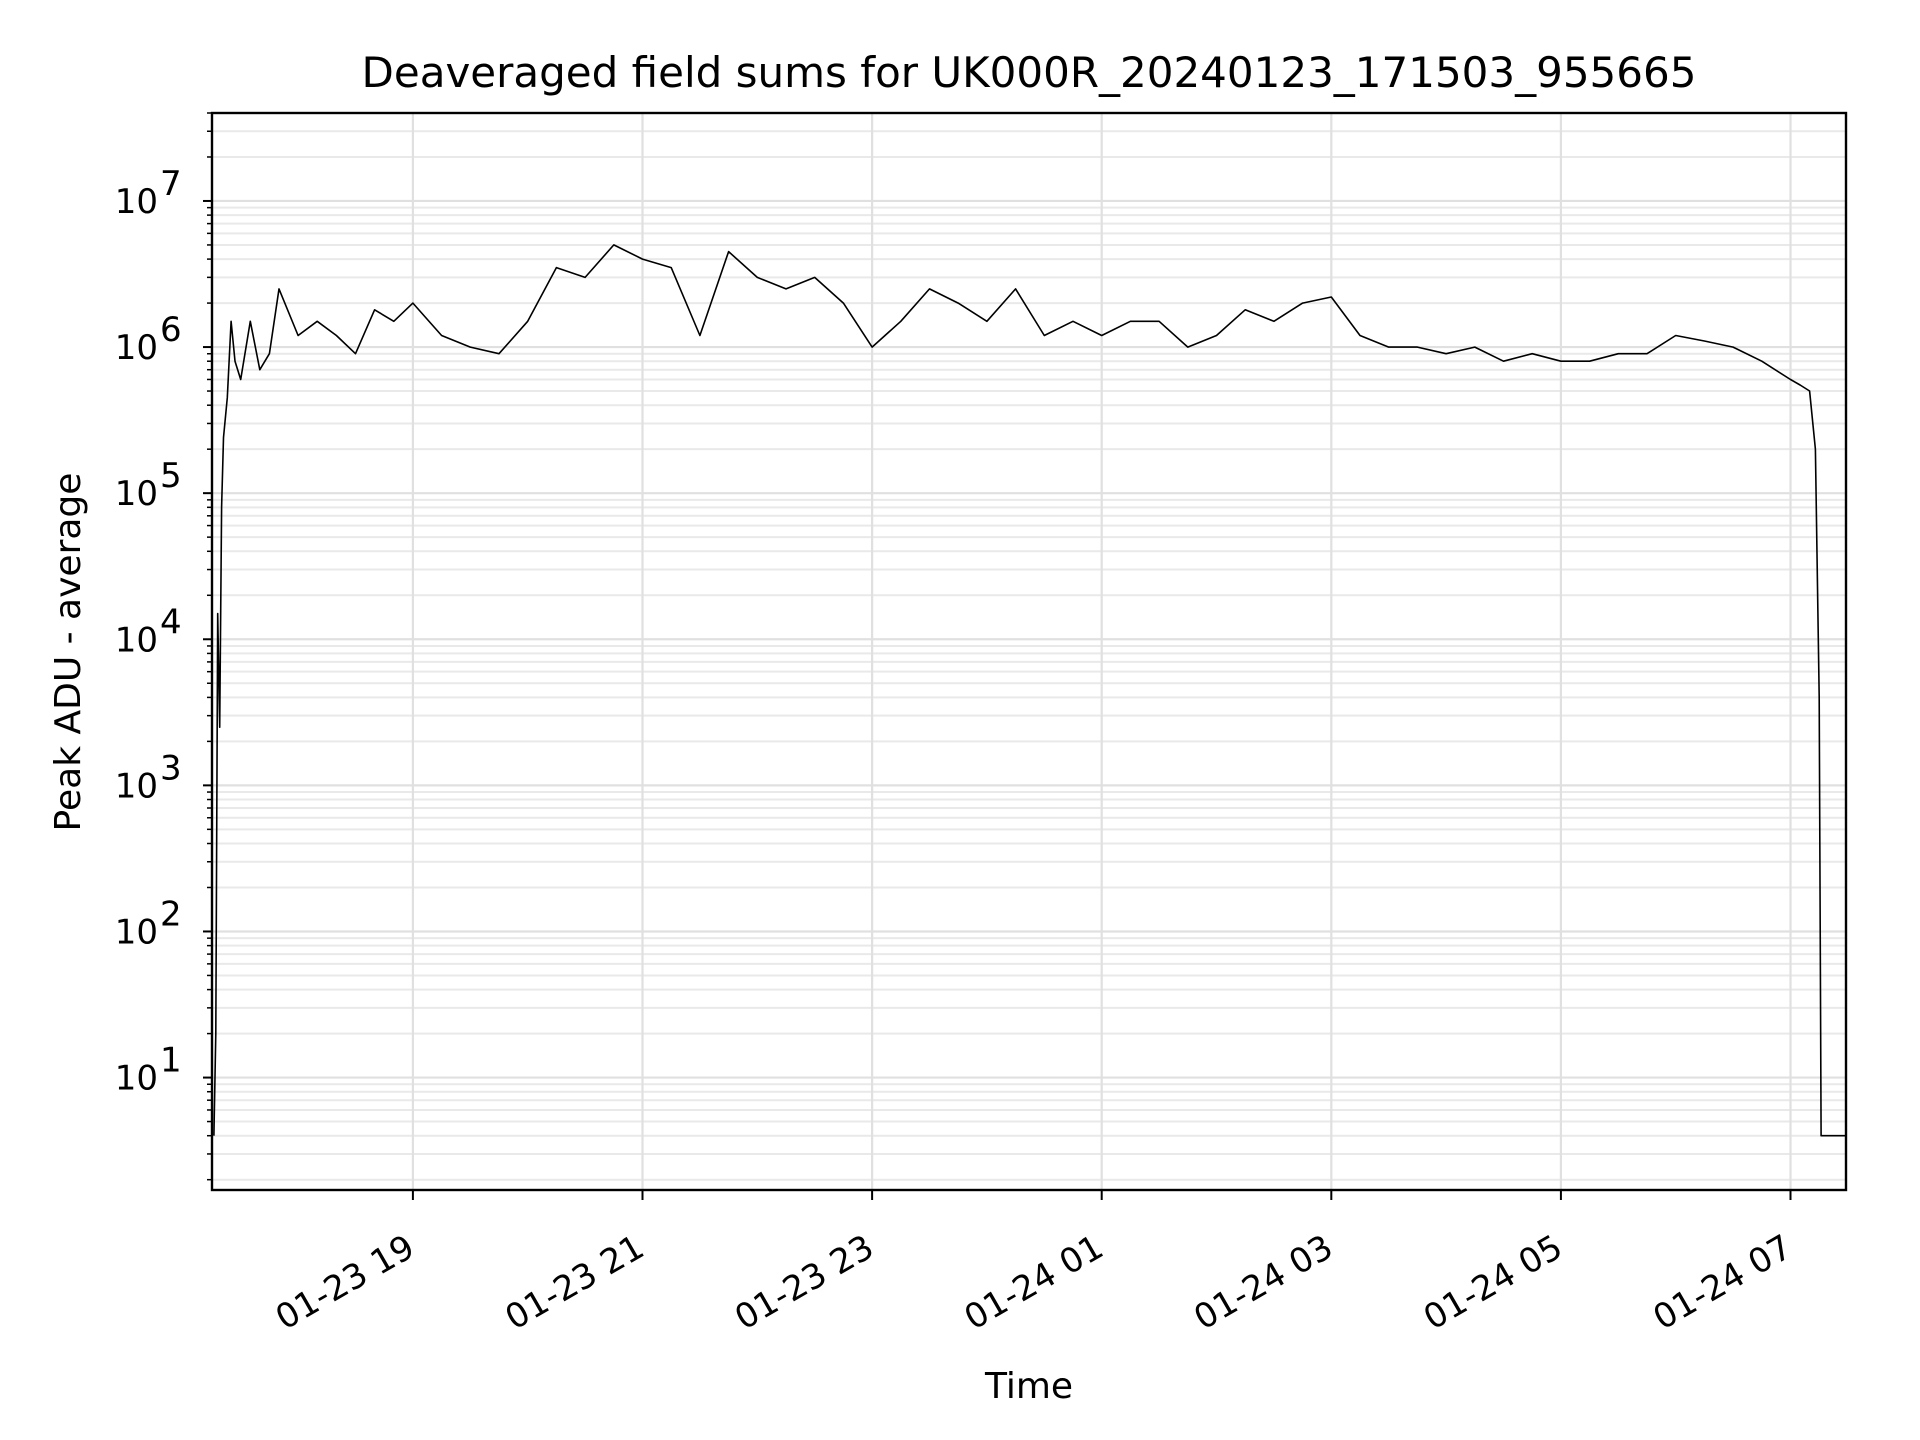  Describe the element at coordinates (171, 330) in the screenshot. I see `y-tick-exponent: 6` at that location.